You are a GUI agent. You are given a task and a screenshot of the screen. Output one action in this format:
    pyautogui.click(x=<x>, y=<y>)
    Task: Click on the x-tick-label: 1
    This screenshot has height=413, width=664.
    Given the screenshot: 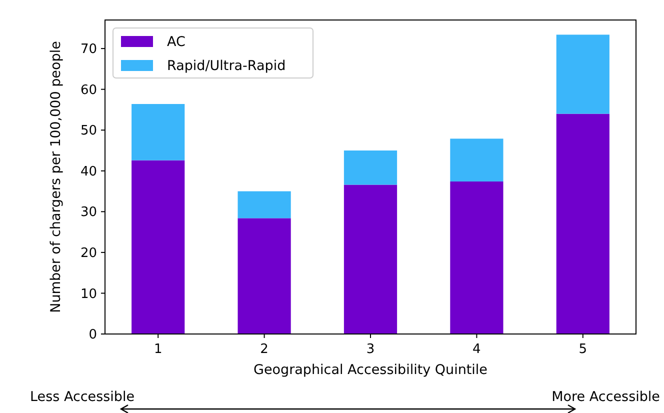 What is the action you would take?
    pyautogui.click(x=158, y=349)
    